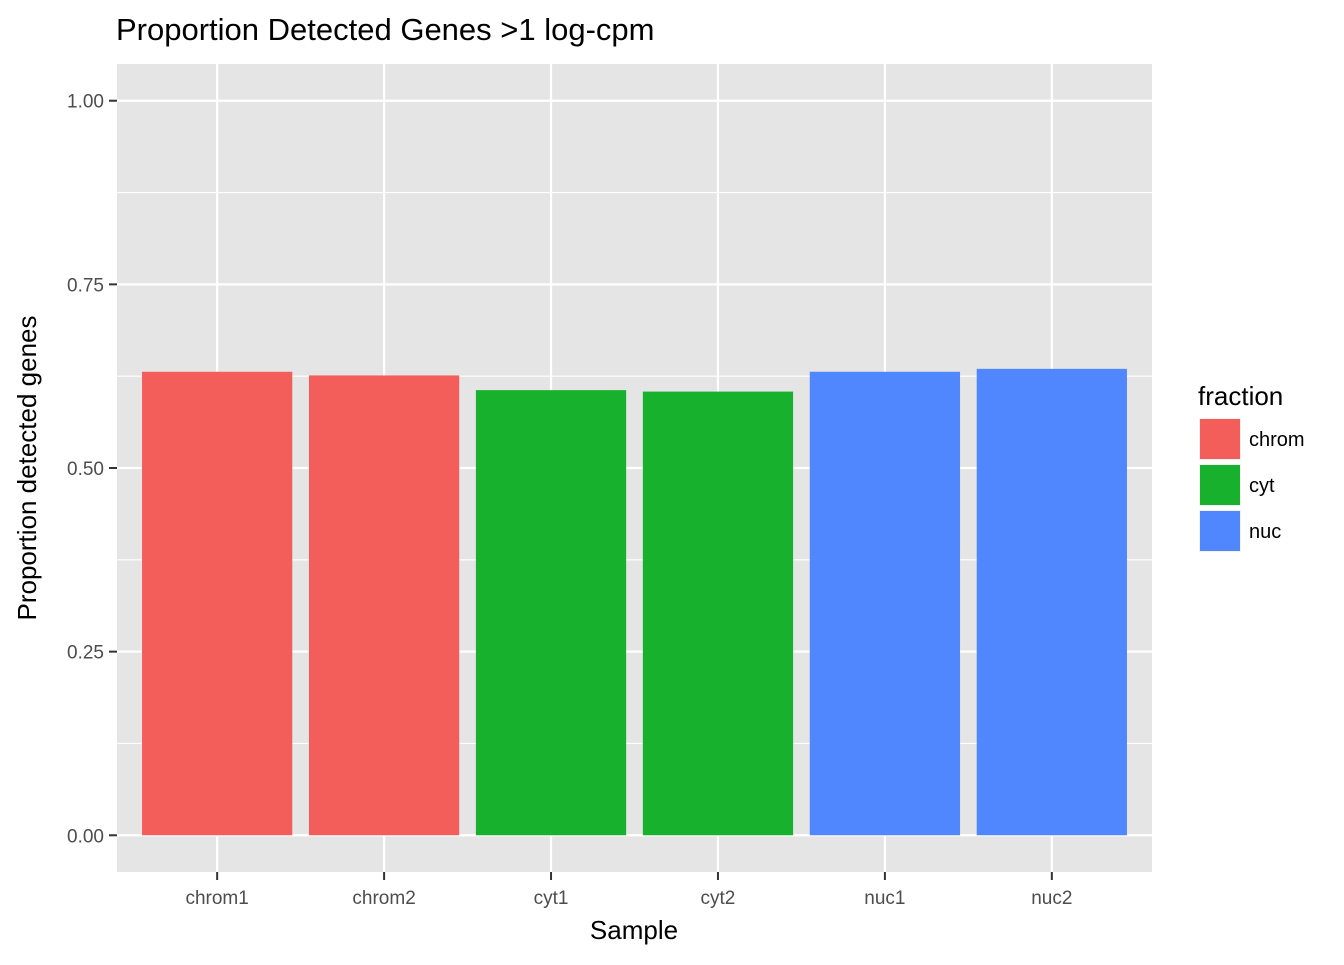  Describe the element at coordinates (383, 898) in the screenshot. I see `x-tick-label: chrom2` at that location.